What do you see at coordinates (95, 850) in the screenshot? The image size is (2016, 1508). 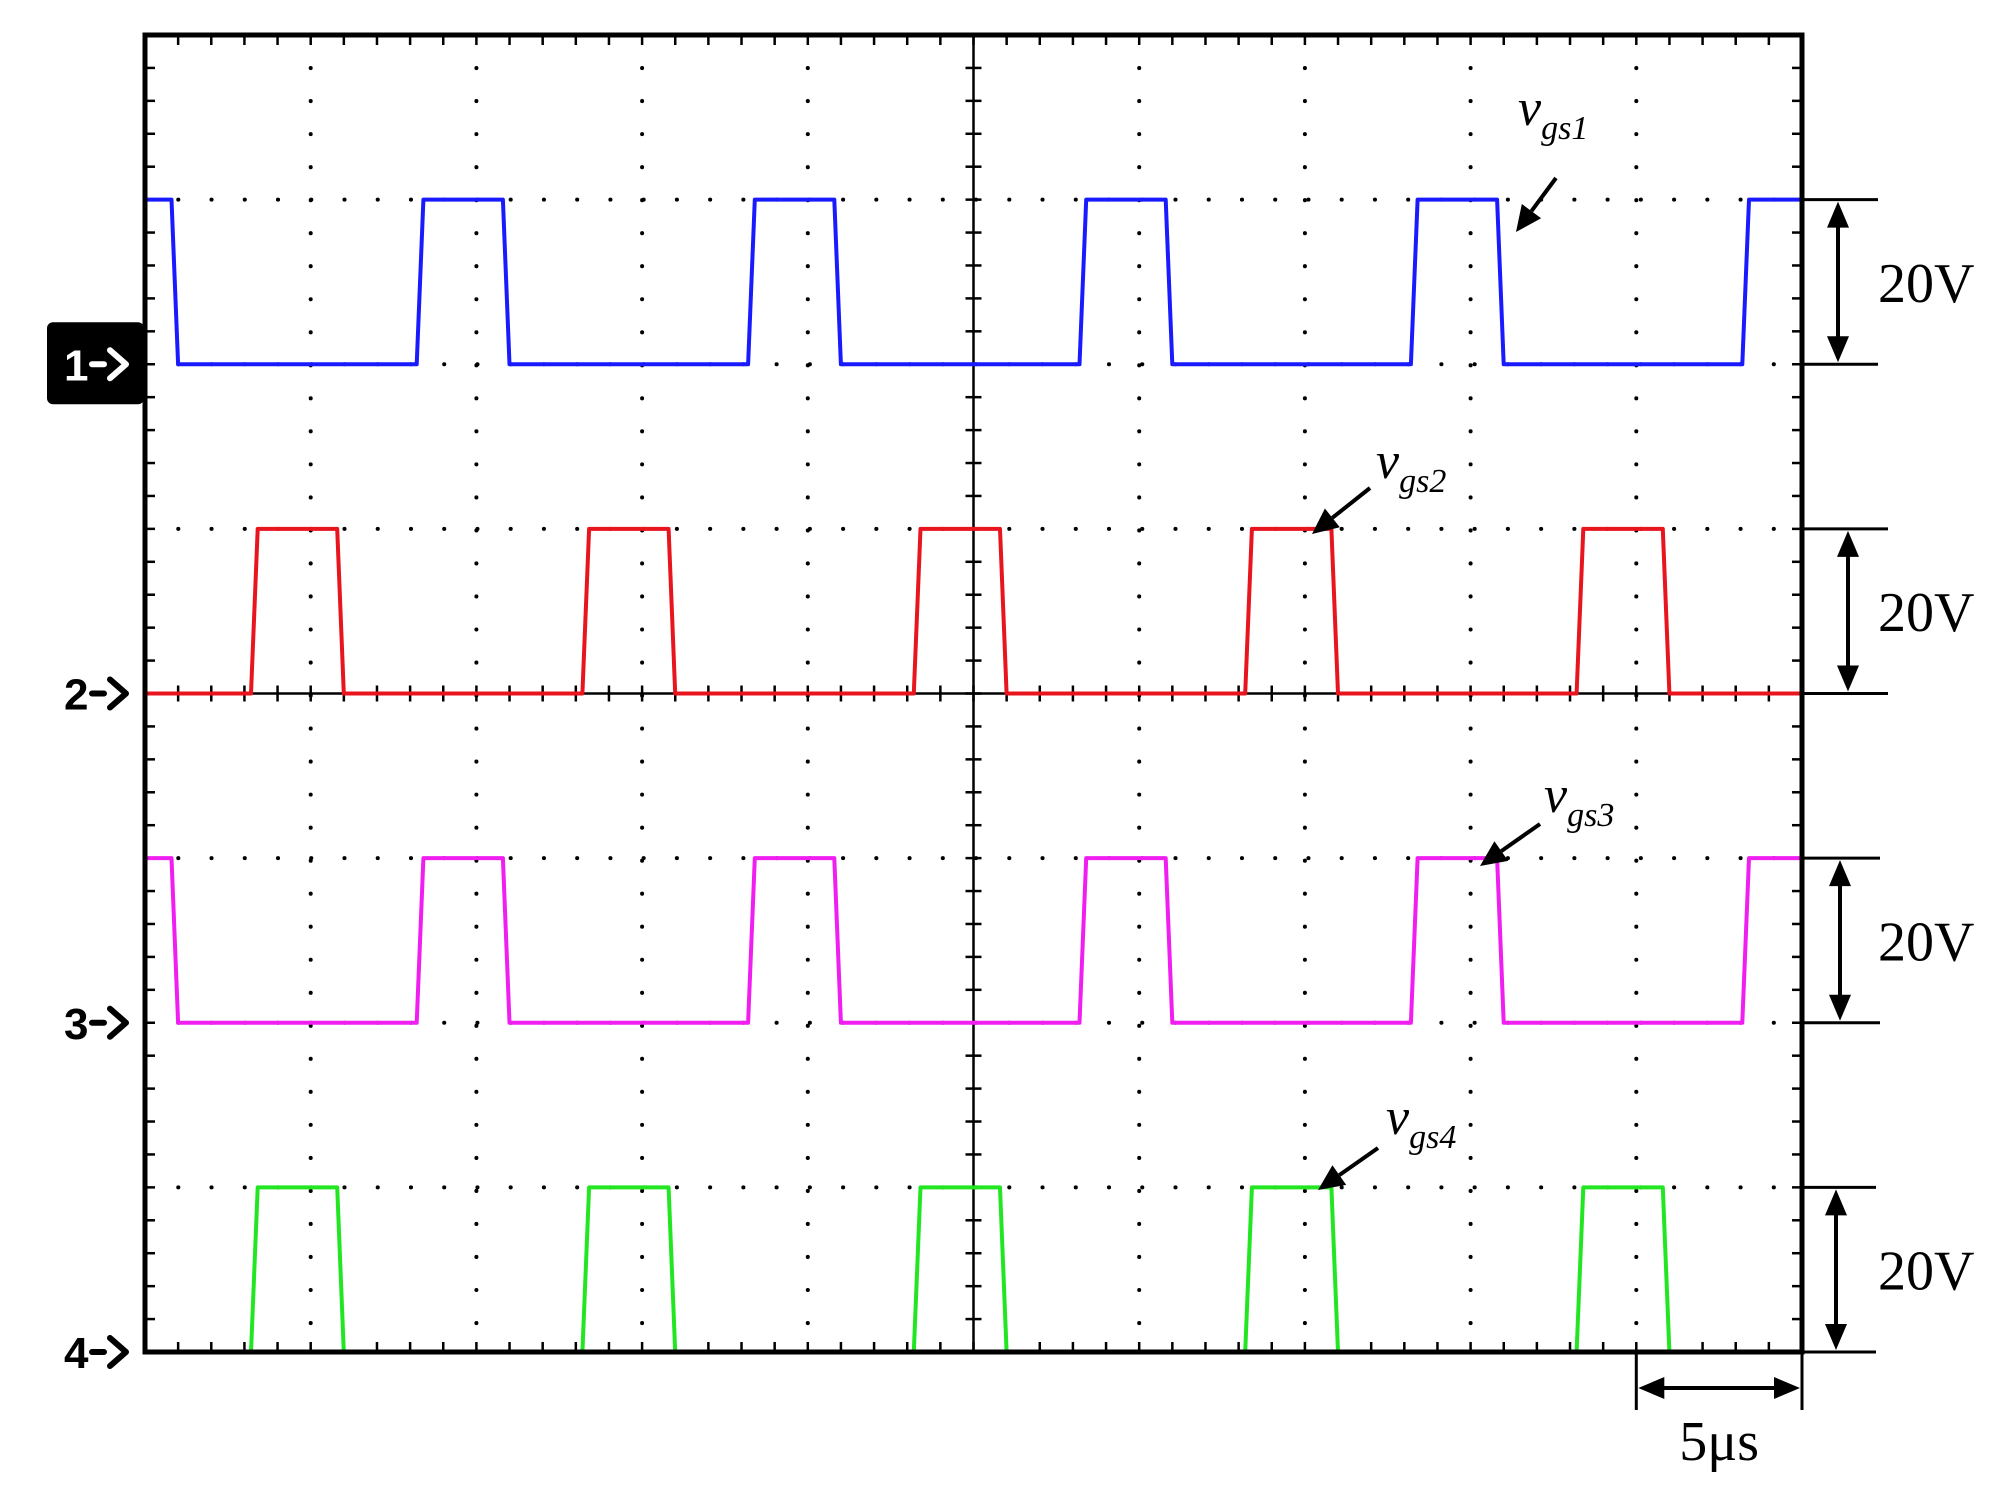 I see `channel-markers: 1 2 3 4` at bounding box center [95, 850].